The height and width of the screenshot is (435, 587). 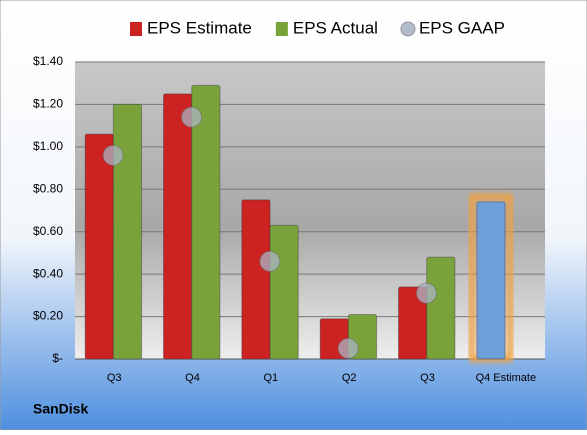 I want to click on y-tick-label: $1.20, so click(x=48, y=104).